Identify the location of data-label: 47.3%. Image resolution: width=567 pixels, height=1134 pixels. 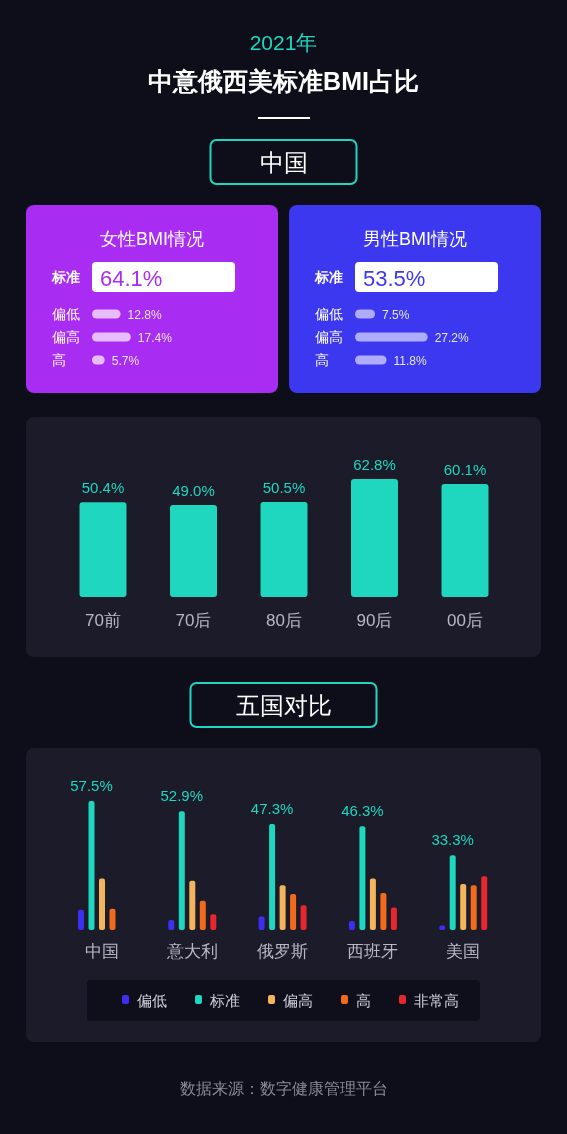
(272, 808).